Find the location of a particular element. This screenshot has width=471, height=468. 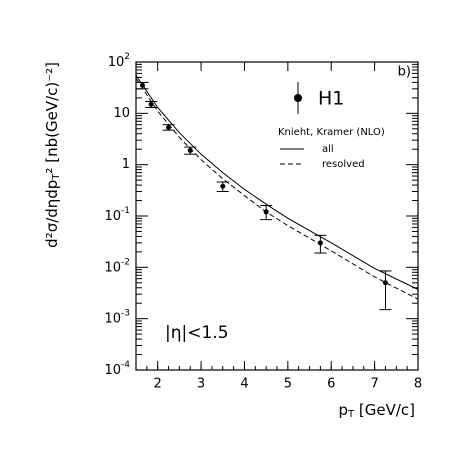

x-axis-title: pT [GeV/c] is located at coordinates (376, 411).